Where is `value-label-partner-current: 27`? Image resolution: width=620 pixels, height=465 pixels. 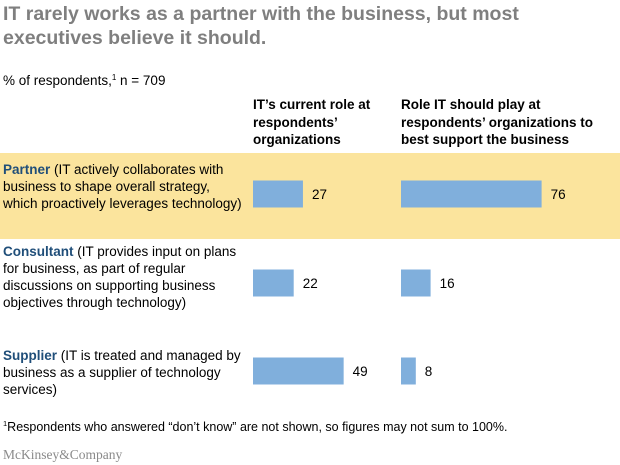
value-label-partner-current: 27 is located at coordinates (319, 194).